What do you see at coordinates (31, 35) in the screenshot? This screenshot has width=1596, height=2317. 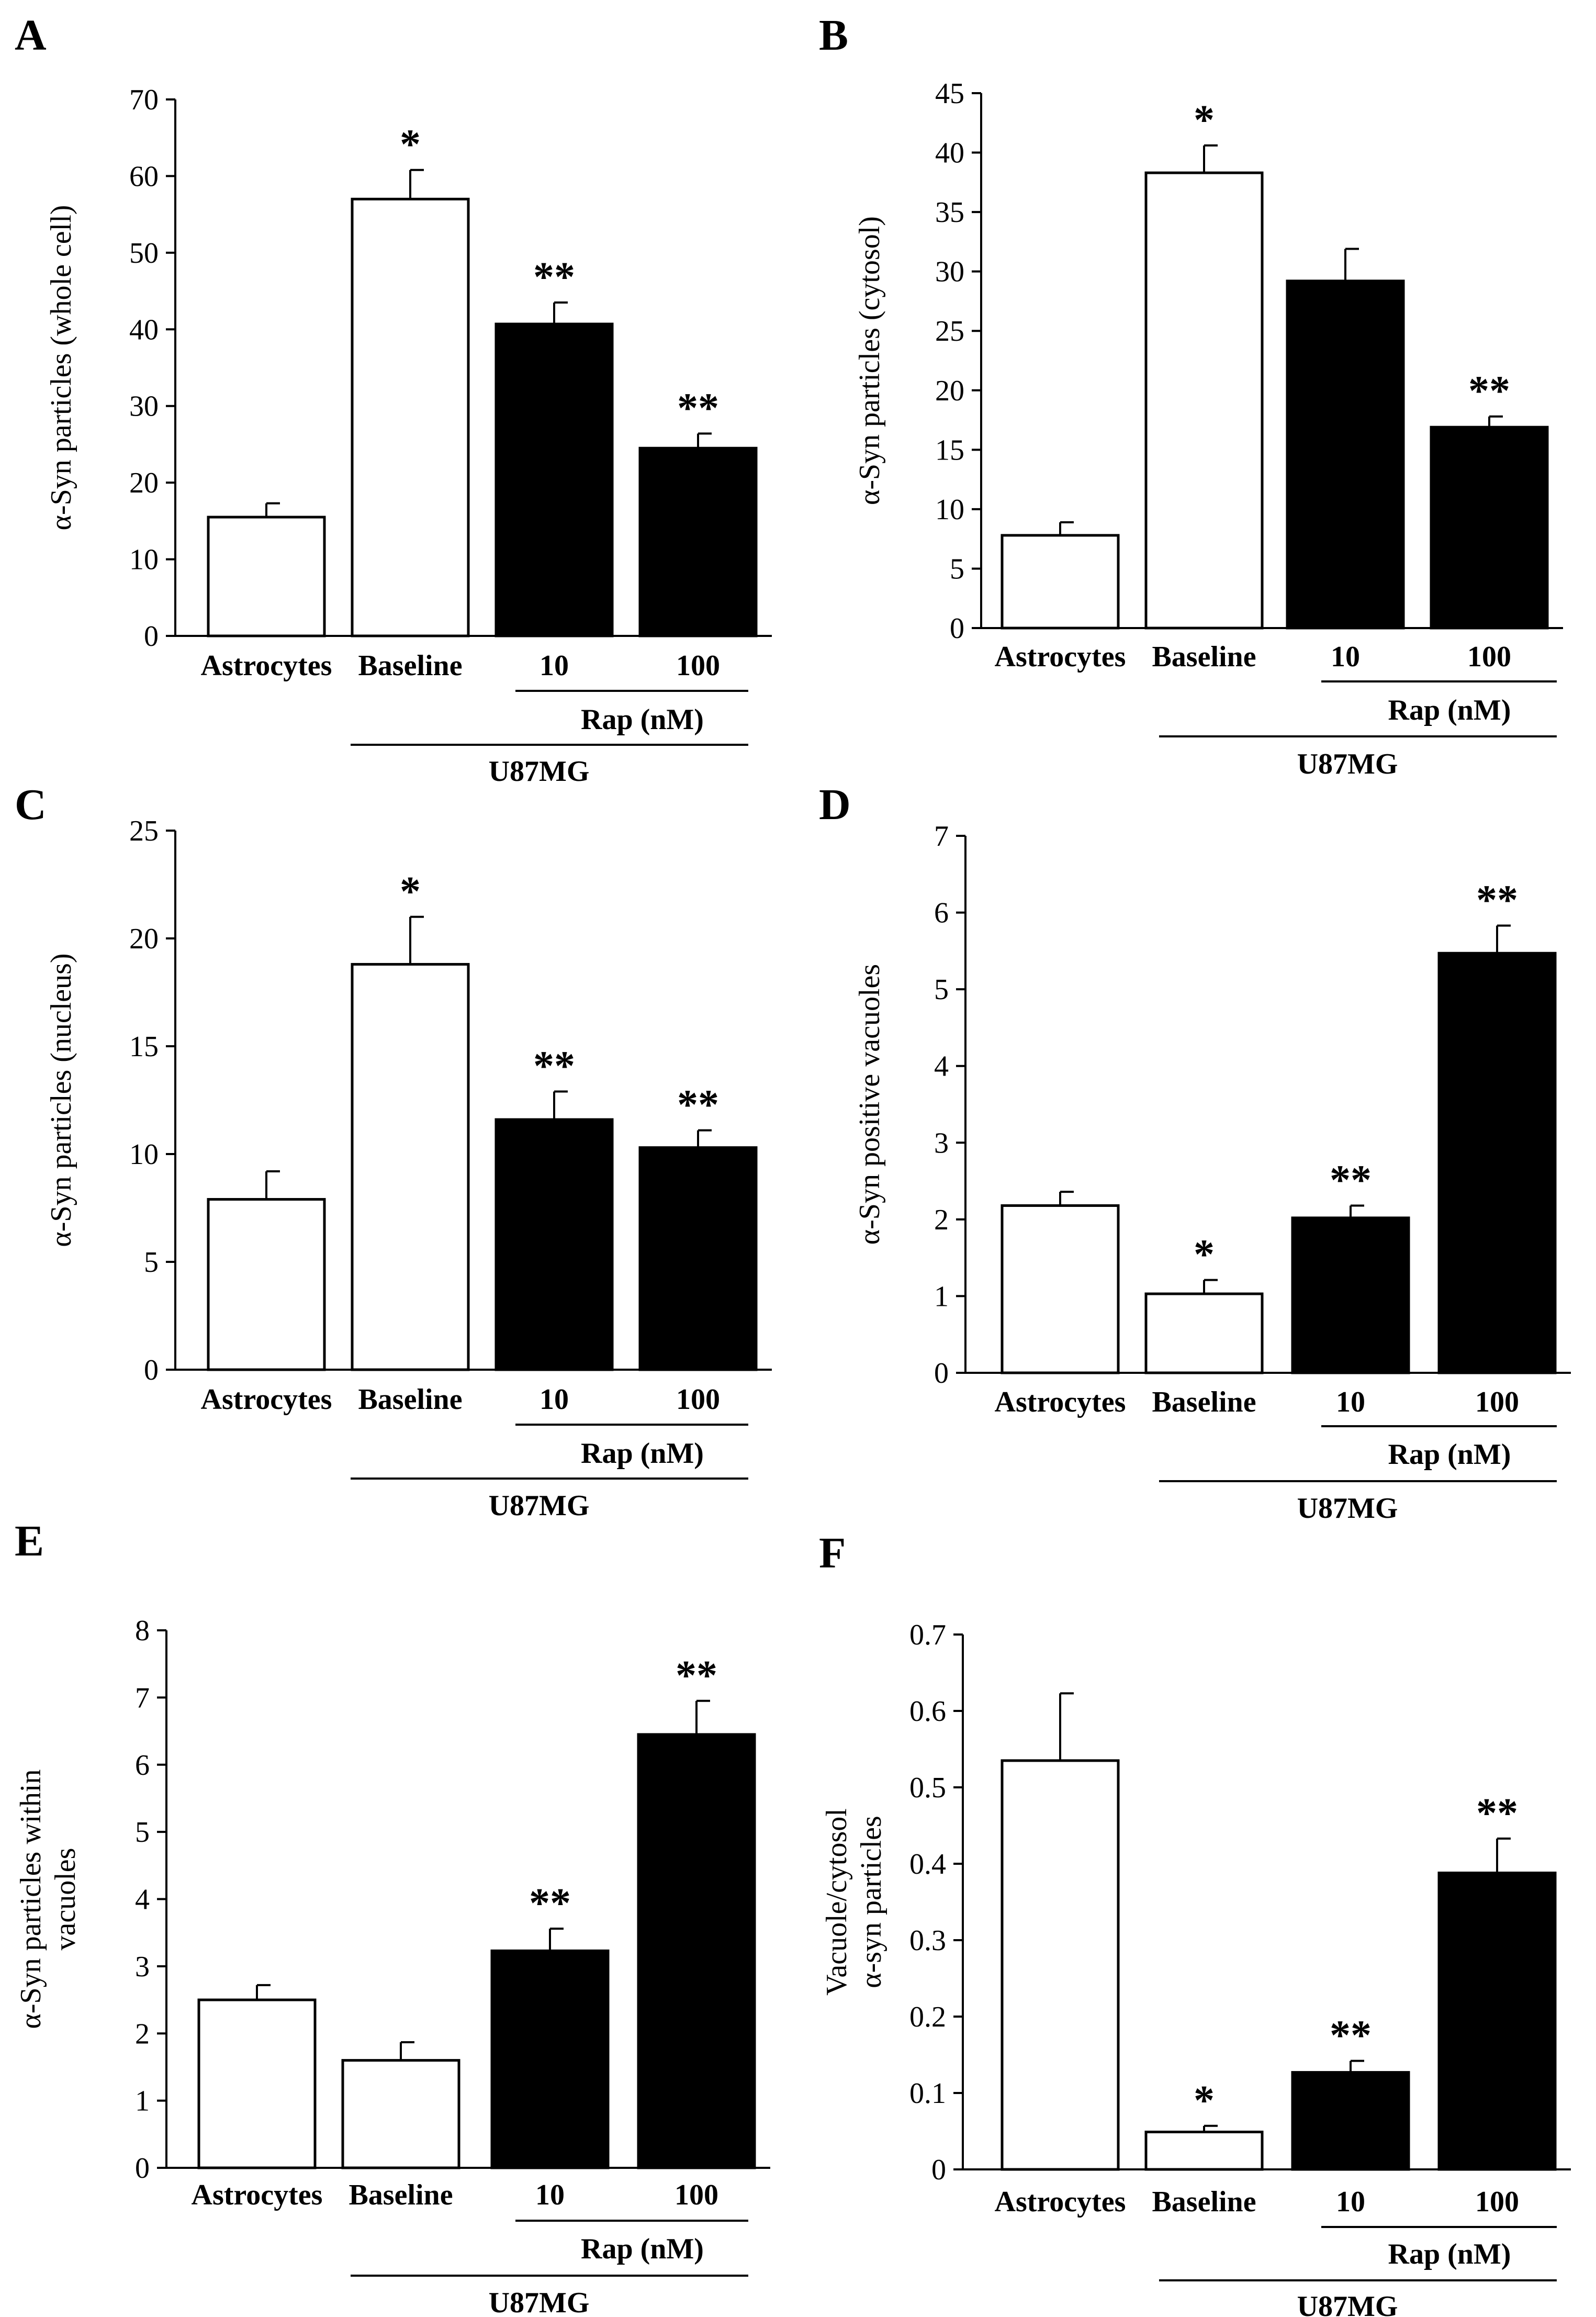 I see `panel-letter: A` at bounding box center [31, 35].